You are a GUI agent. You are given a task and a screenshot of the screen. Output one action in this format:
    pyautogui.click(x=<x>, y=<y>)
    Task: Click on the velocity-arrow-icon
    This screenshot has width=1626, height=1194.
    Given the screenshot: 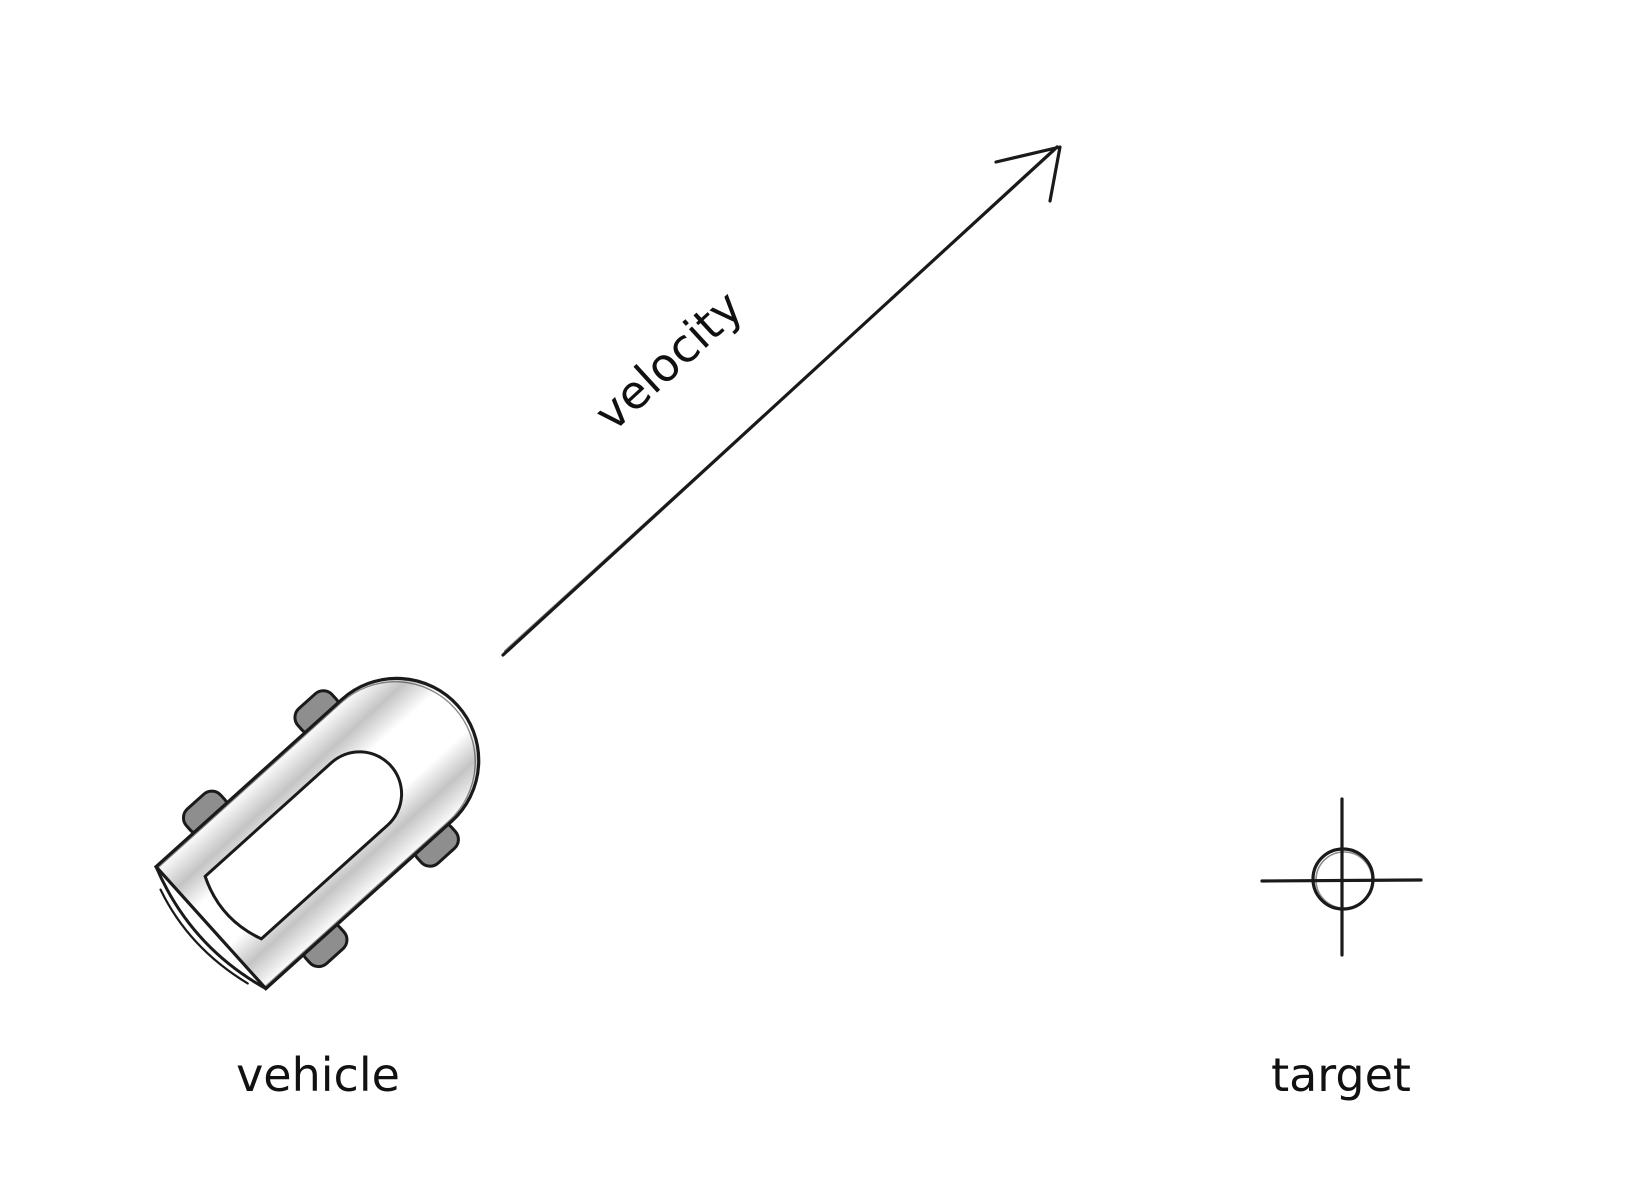 What is the action you would take?
    pyautogui.click(x=781, y=401)
    